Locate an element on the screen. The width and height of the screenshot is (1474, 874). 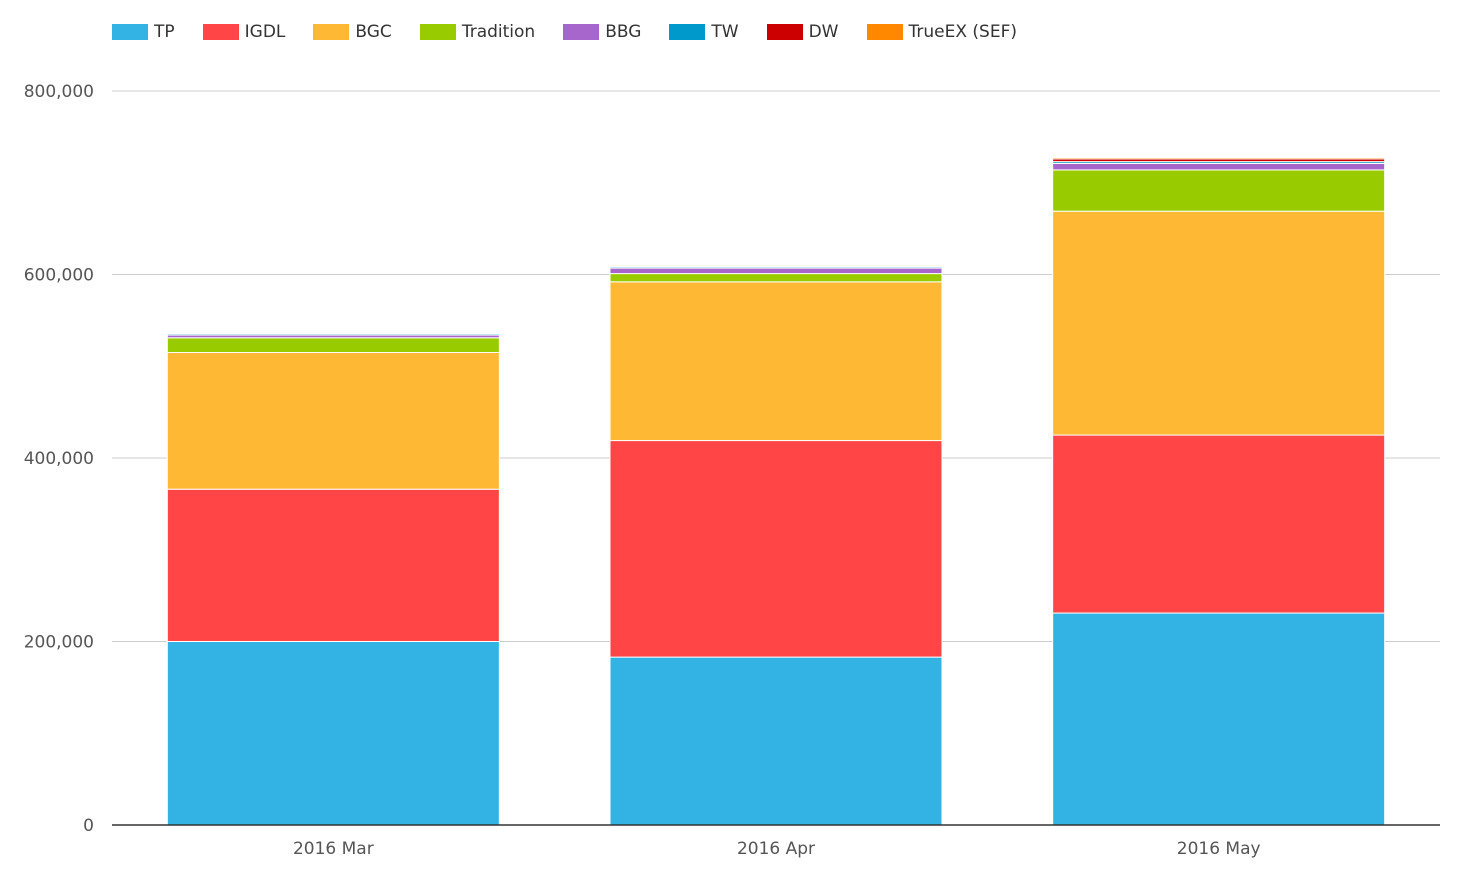
legend-item-tw: TW is located at coordinates (704, 32).